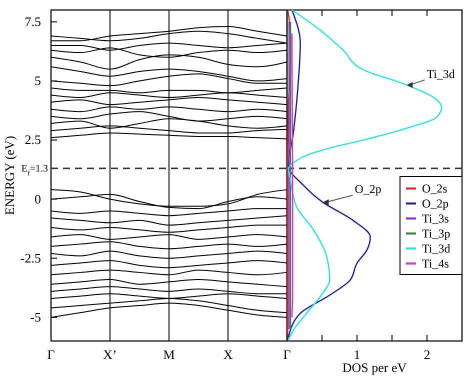 The image size is (474, 379). What do you see at coordinates (435, 203) in the screenshot?
I see `legend-label: O_2p` at bounding box center [435, 203].